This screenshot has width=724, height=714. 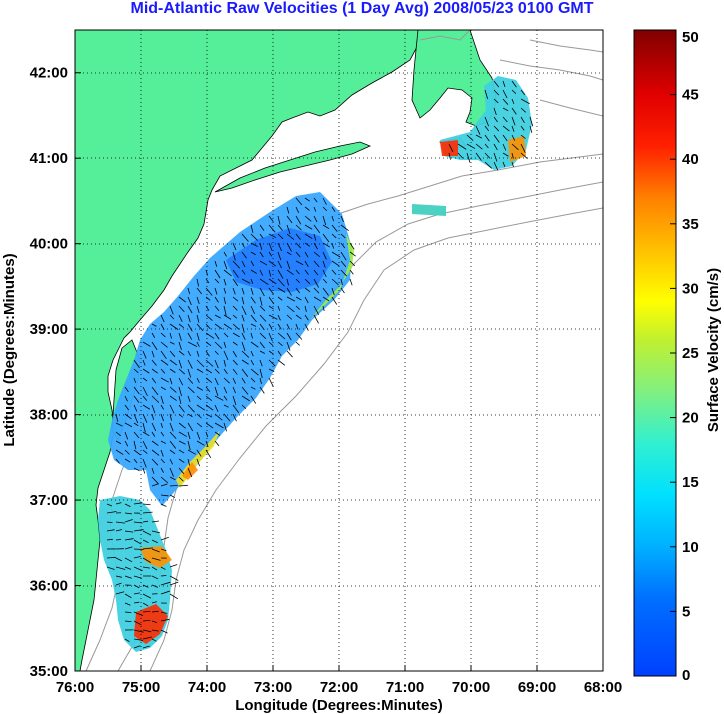 What do you see at coordinates (273, 687) in the screenshot?
I see `x-tick-label: 73:00` at bounding box center [273, 687].